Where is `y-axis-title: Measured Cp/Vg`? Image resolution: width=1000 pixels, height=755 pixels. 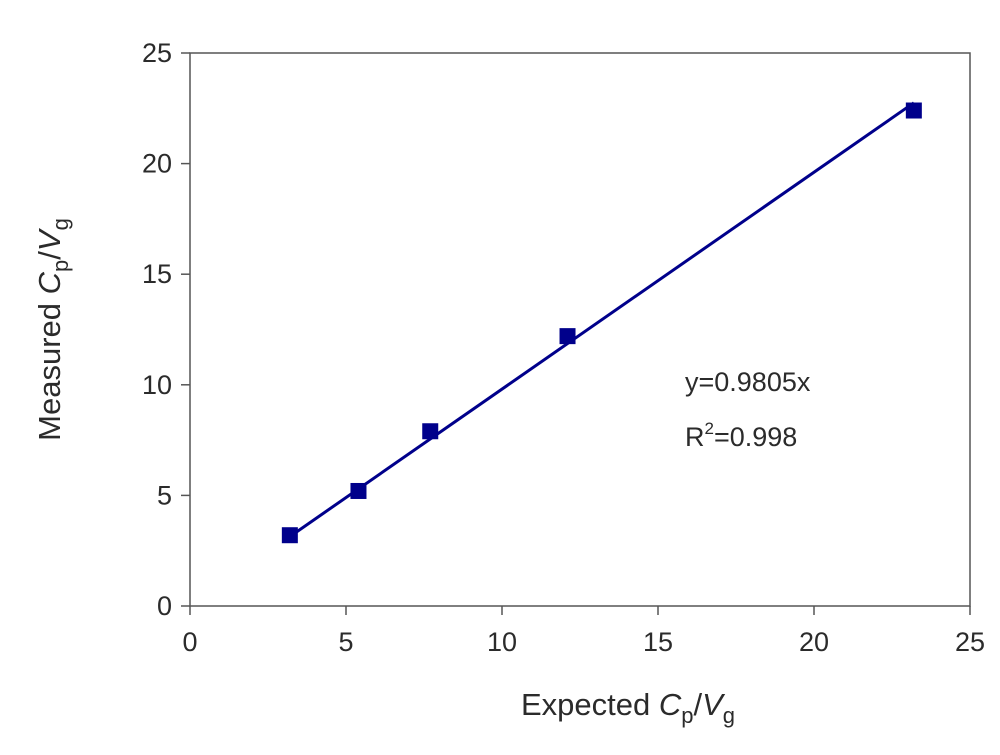 y-axis-title: Measured Cp/Vg is located at coordinates (52, 329).